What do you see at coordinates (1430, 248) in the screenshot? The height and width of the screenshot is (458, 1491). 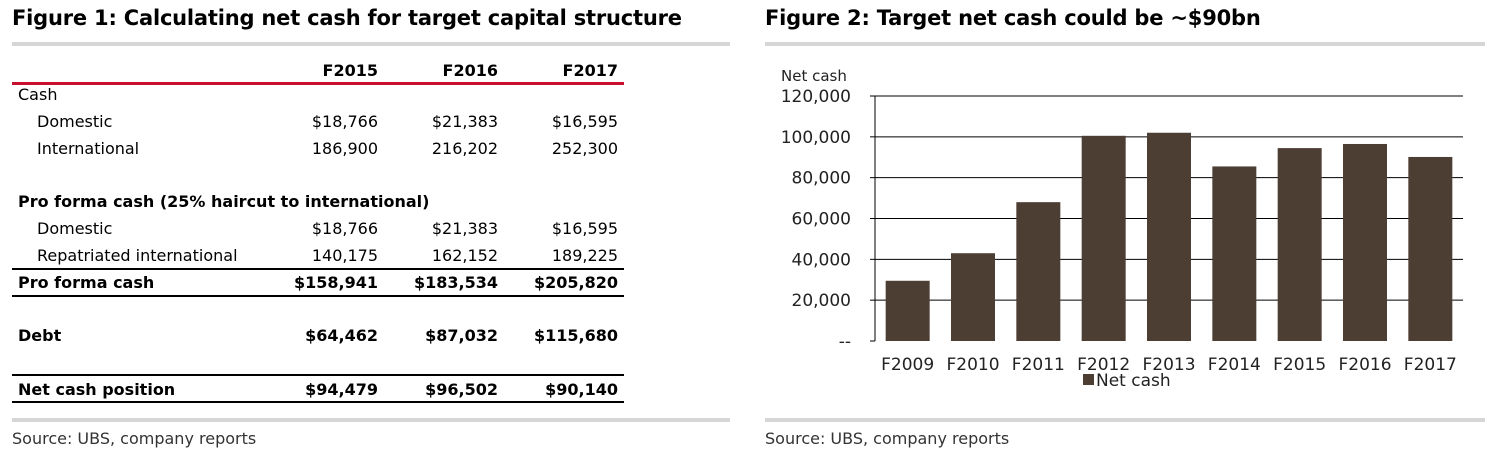 I see `bar-f2017` at bounding box center [1430, 248].